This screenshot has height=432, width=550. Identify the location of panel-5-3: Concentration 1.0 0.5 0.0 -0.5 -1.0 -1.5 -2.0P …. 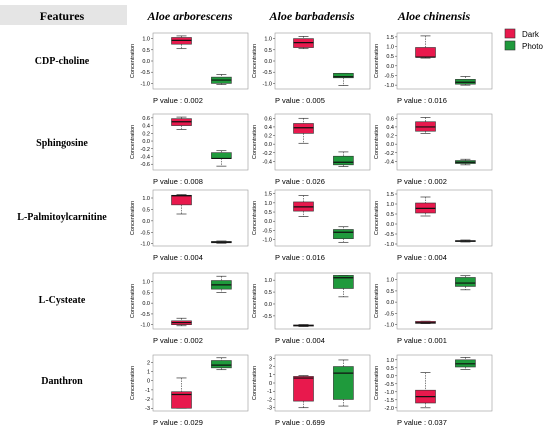
(433, 390).